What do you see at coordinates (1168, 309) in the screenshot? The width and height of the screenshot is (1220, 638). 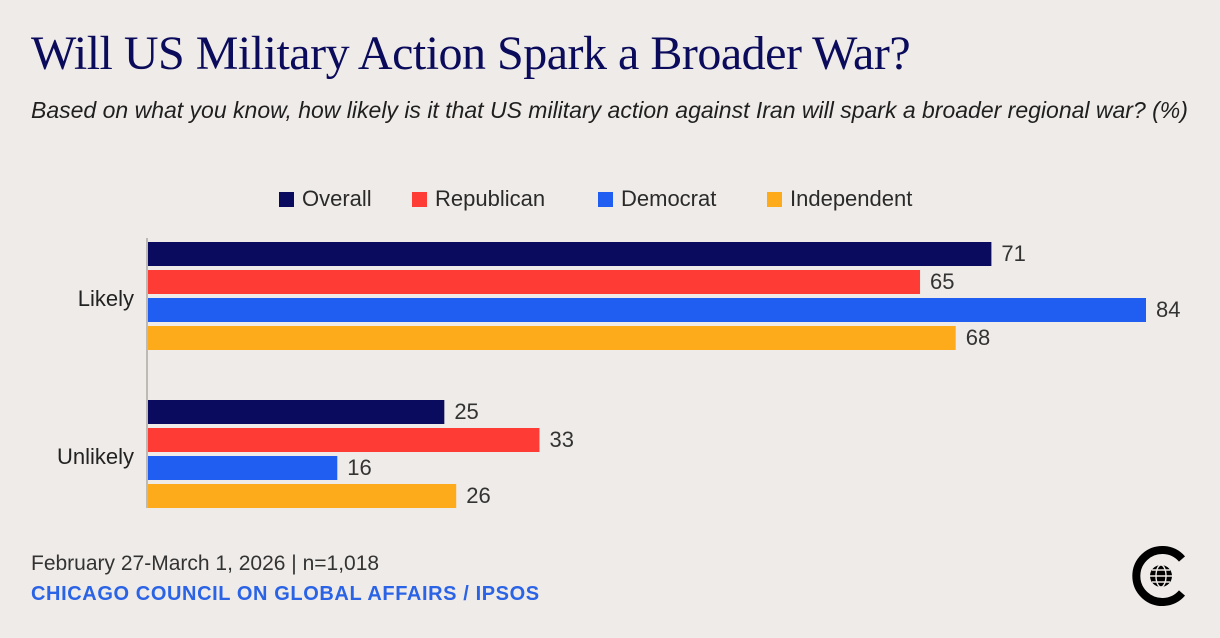 I see `data-label-likely-democrat: 84` at bounding box center [1168, 309].